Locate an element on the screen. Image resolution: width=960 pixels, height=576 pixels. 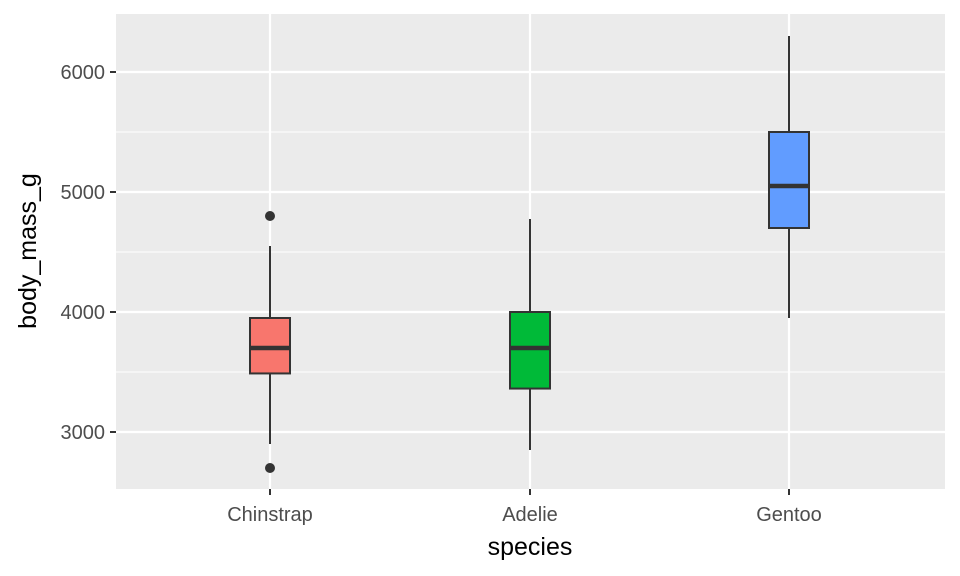
y-tick-label: 4000 is located at coordinates (83, 313).